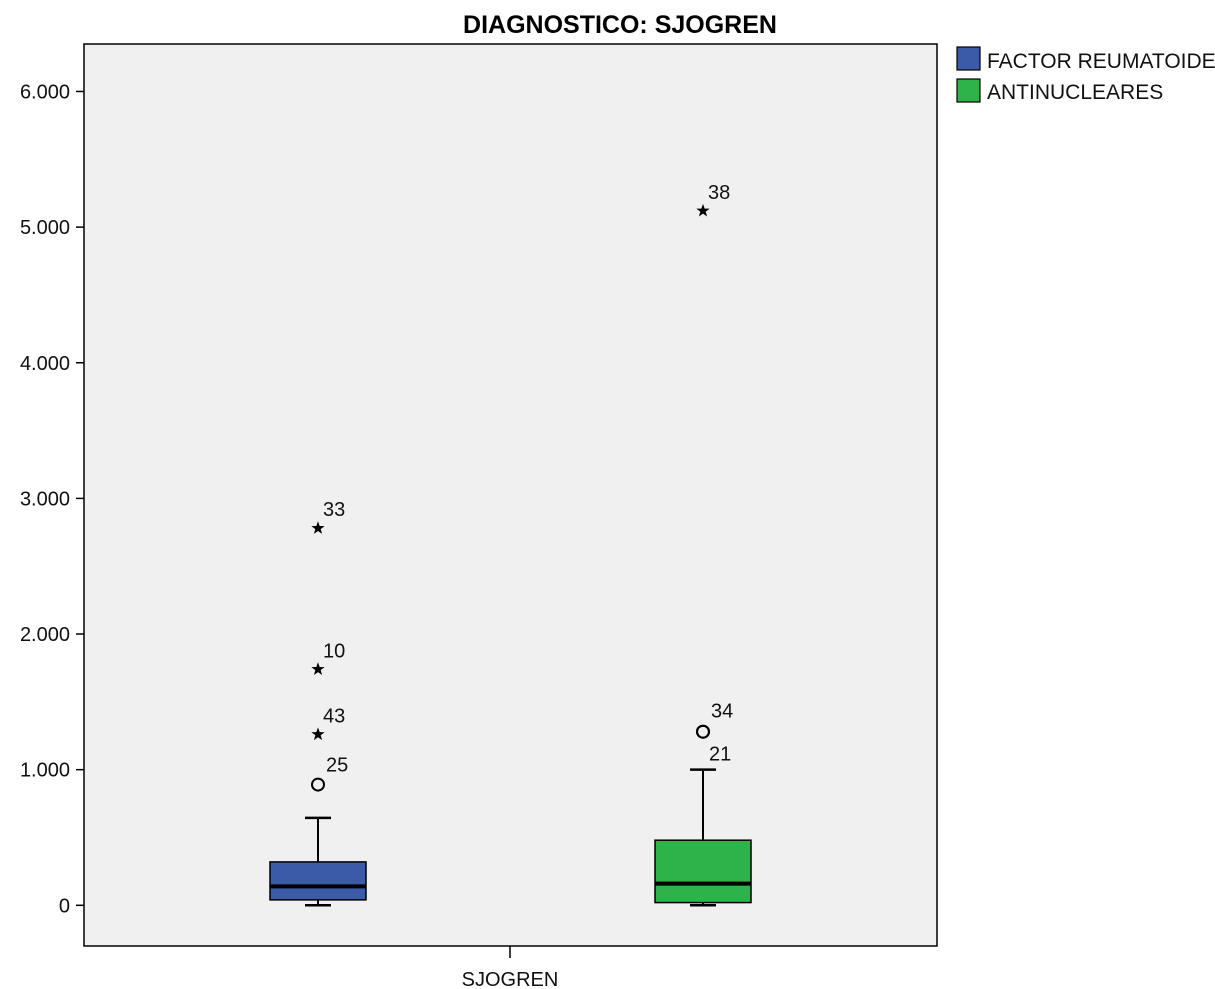  I want to click on legend-label-factor-reumatoide: FACTOR REUMATOIDE, so click(1101, 61).